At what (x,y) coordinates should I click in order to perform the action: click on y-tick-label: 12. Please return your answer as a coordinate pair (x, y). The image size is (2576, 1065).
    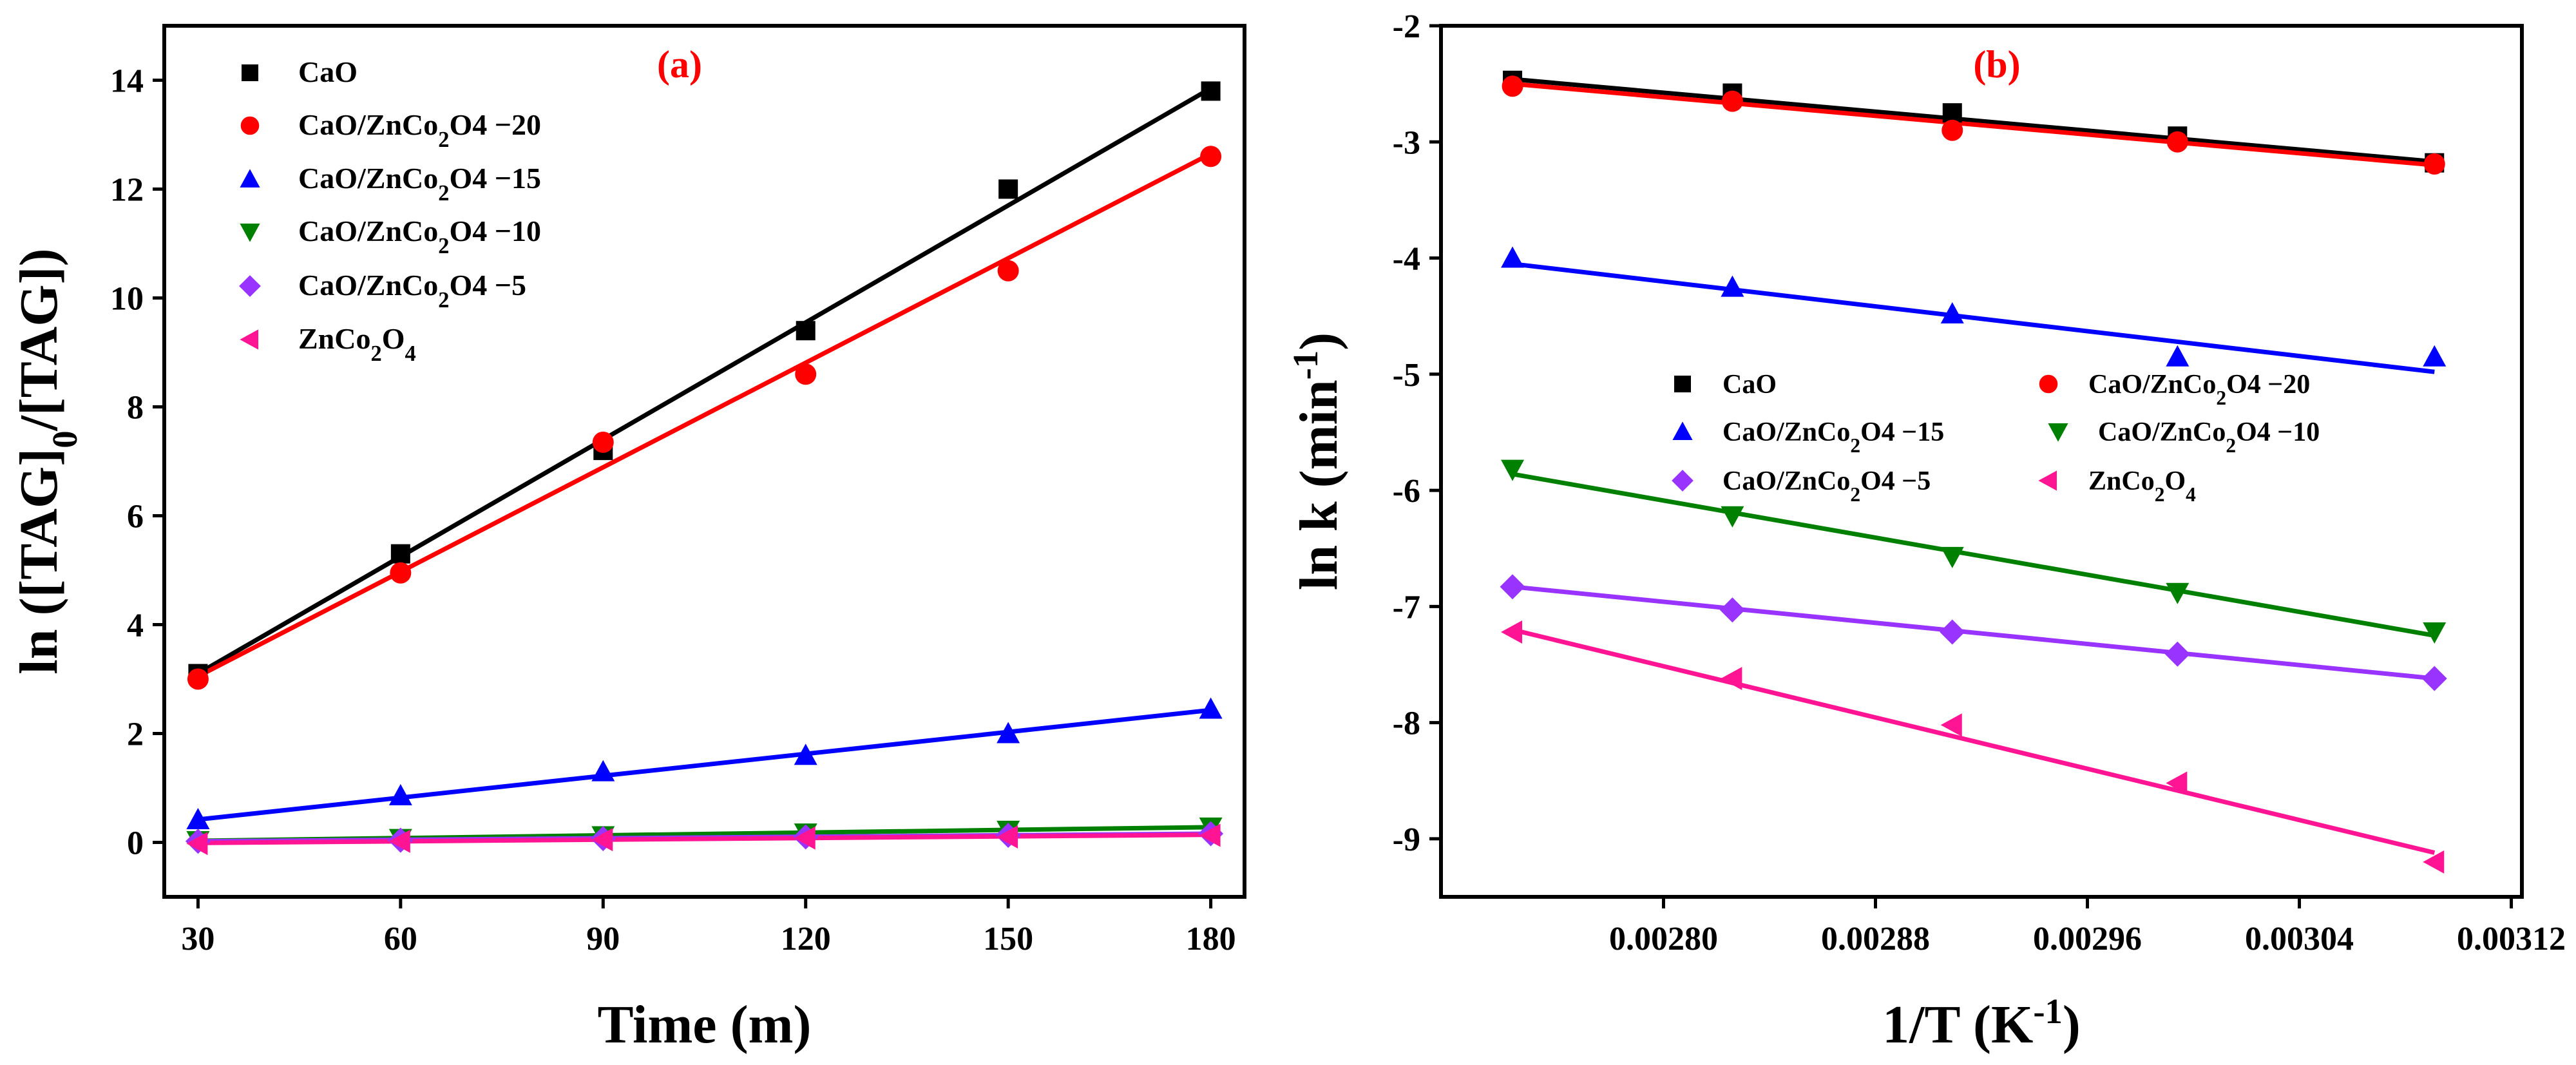
    Looking at the image, I should click on (127, 190).